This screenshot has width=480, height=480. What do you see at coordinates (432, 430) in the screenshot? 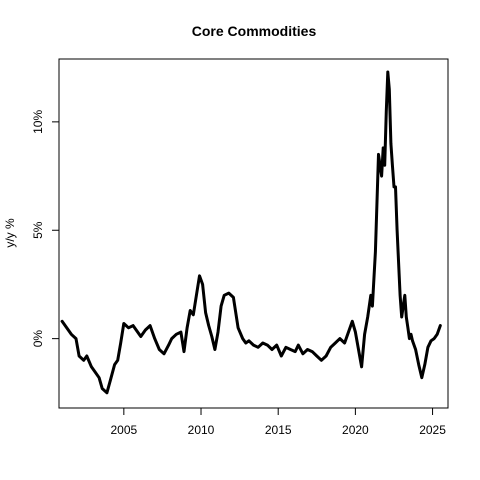
I see `x-tick-label: 2025` at bounding box center [432, 430].